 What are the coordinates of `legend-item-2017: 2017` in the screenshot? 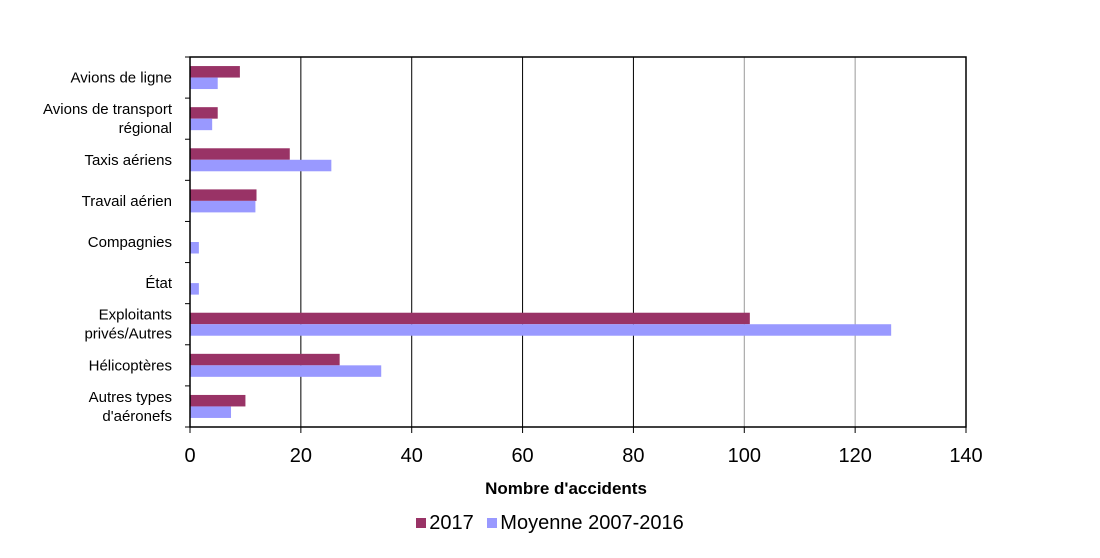 It's located at (445, 523).